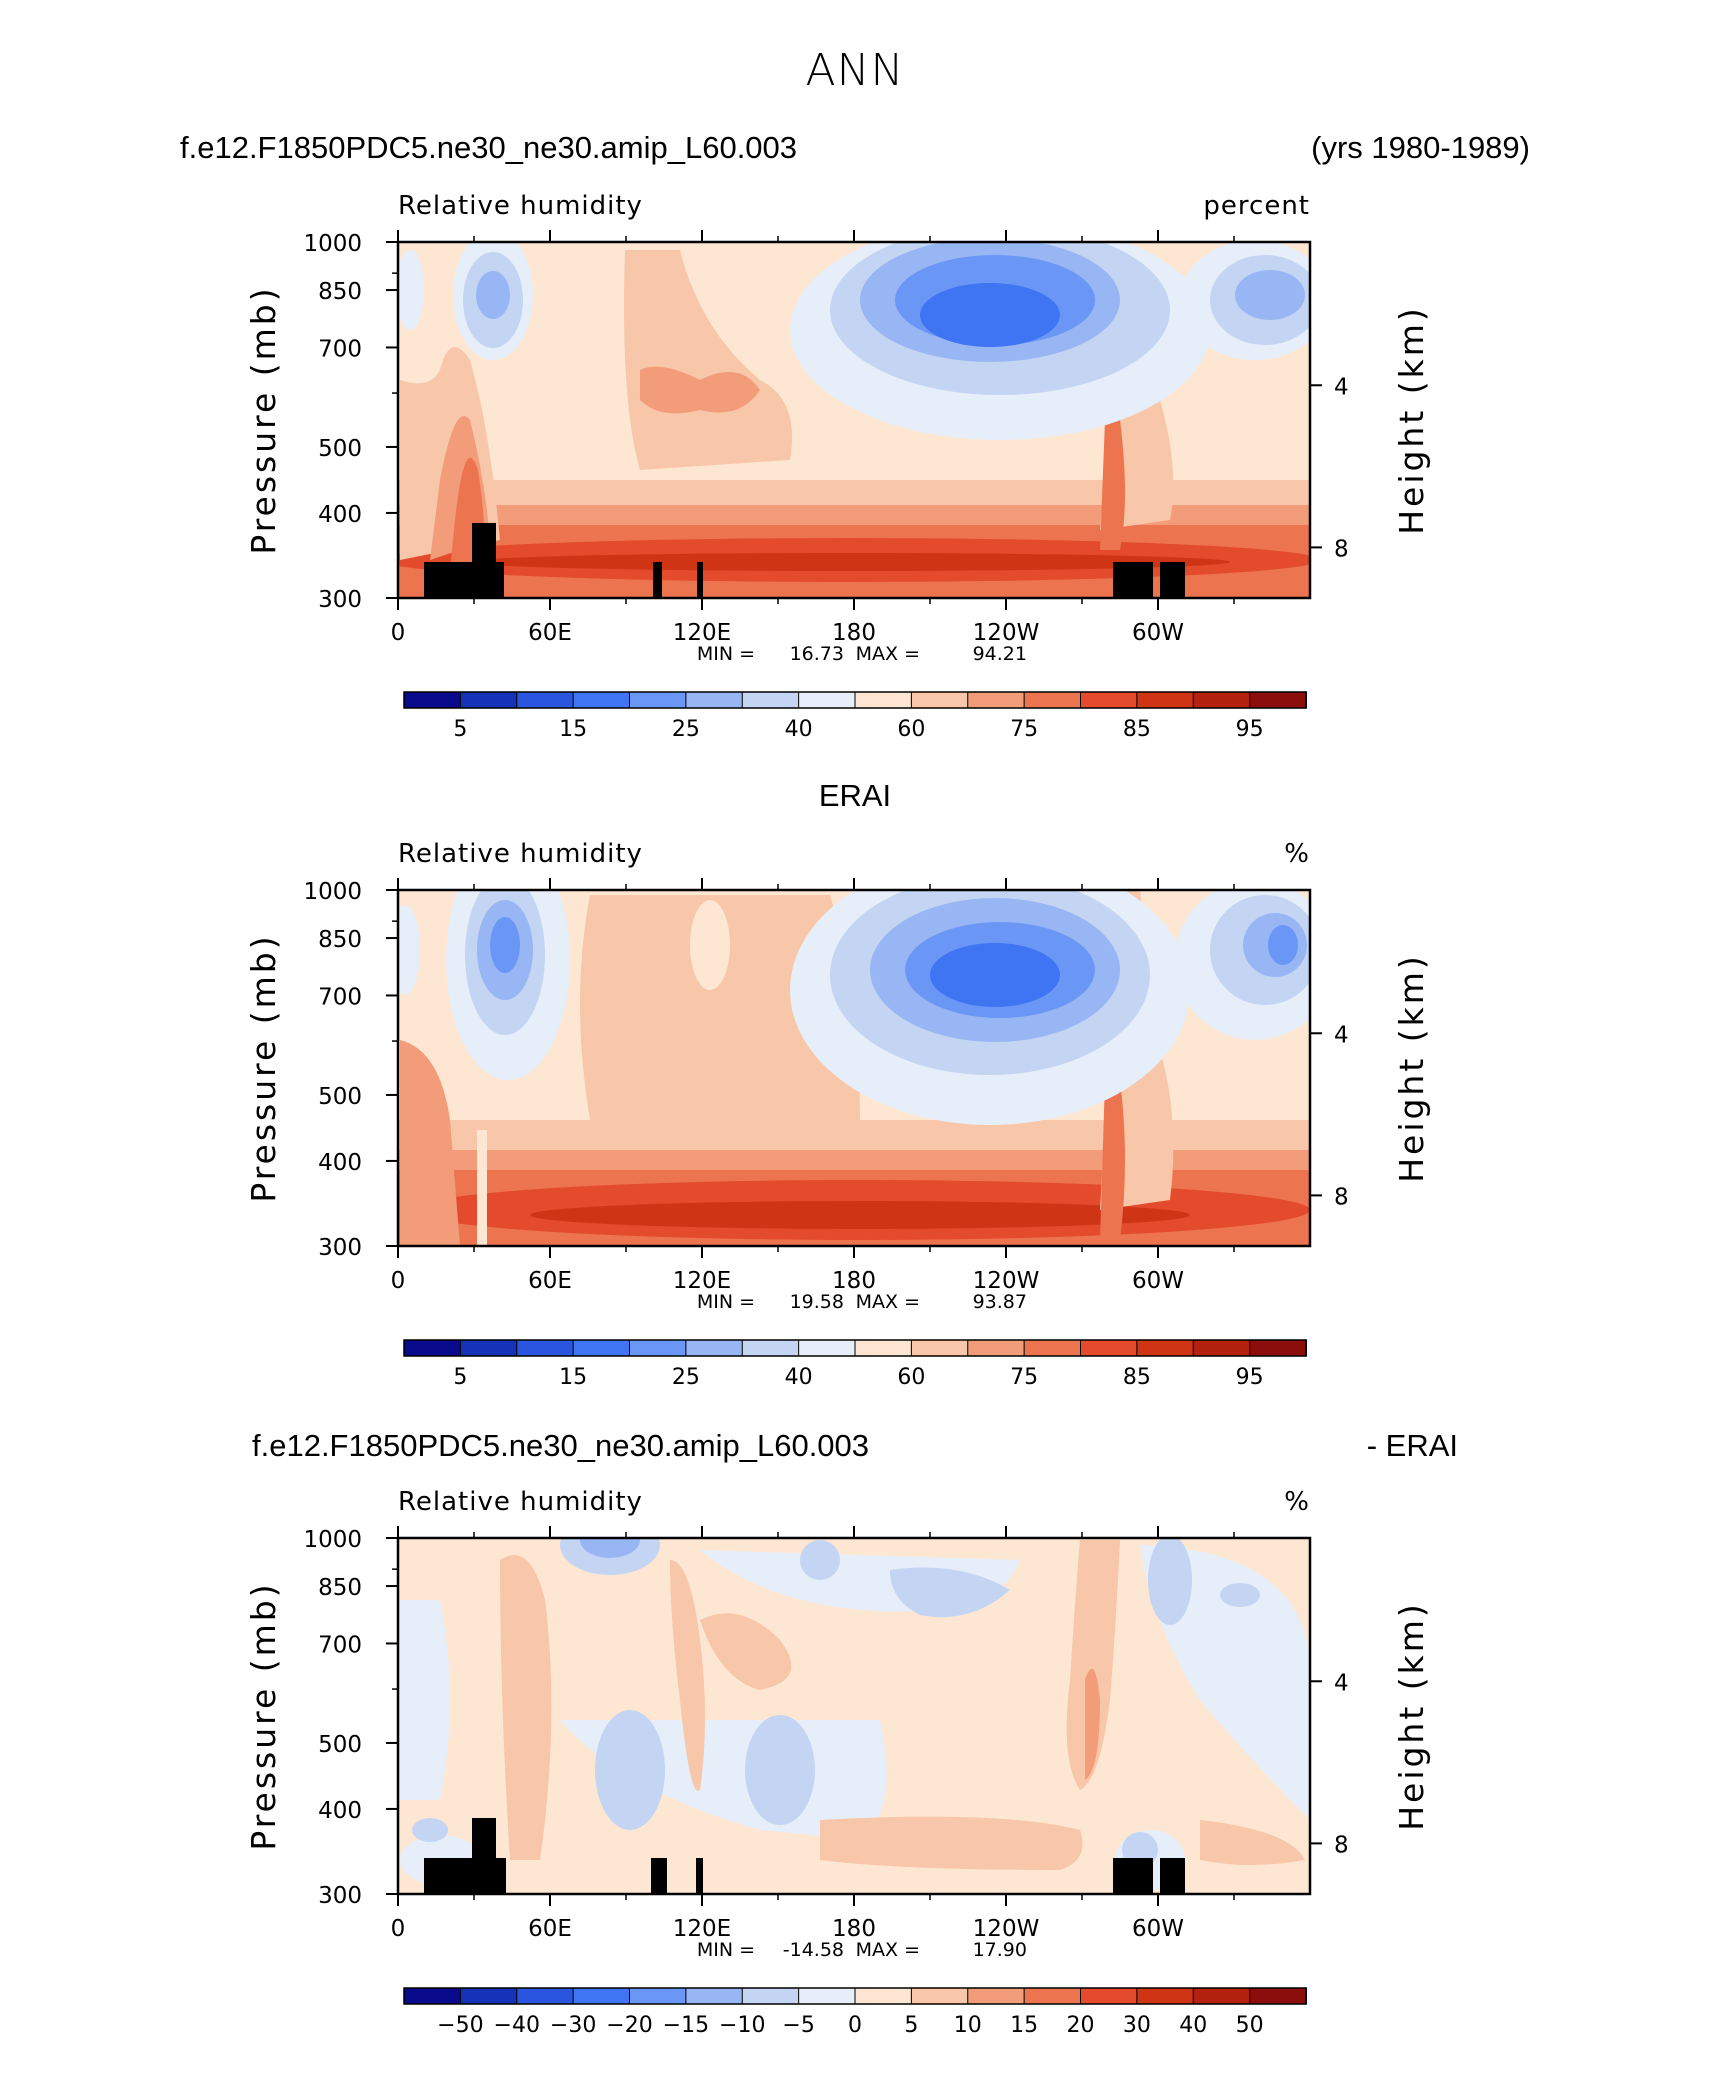  I want to click on colorbar-label: 15, so click(573, 729).